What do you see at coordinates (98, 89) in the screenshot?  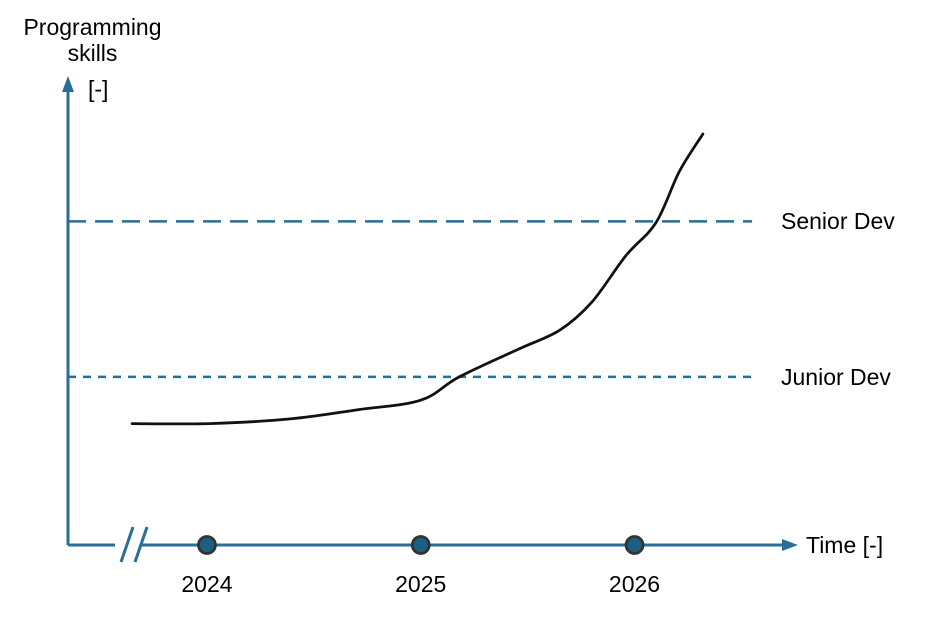 I see `y-axis-unit: [-]` at bounding box center [98, 89].